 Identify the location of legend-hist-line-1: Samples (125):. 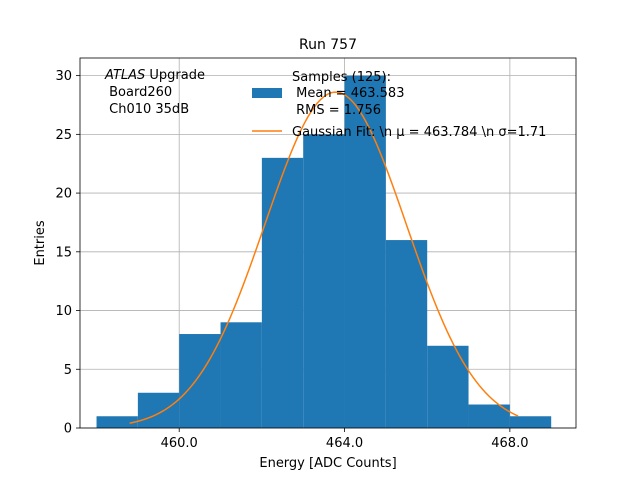
(341, 77).